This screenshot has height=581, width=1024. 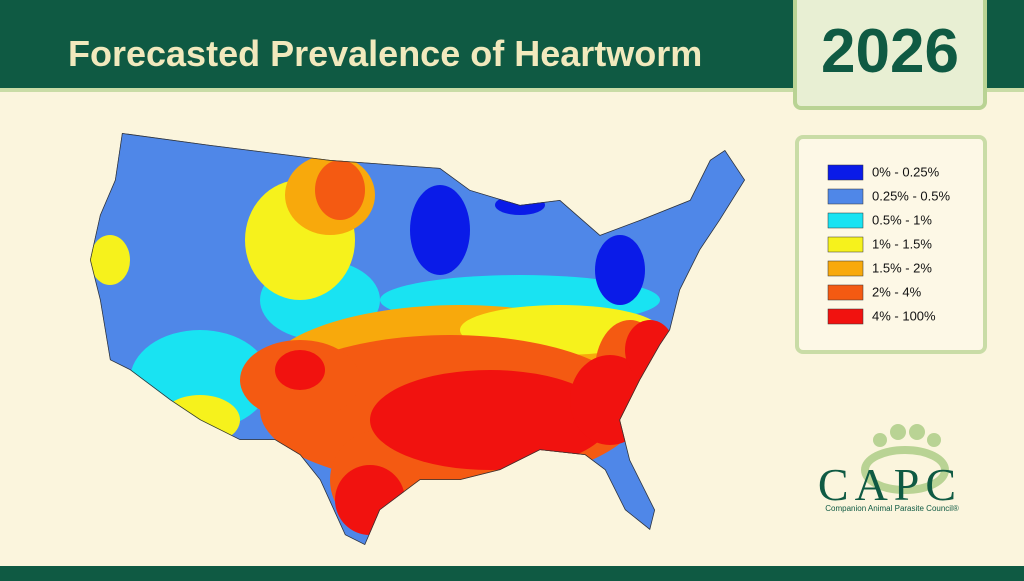 I want to click on legend-label: 1.5% - 2%, so click(x=902, y=267).